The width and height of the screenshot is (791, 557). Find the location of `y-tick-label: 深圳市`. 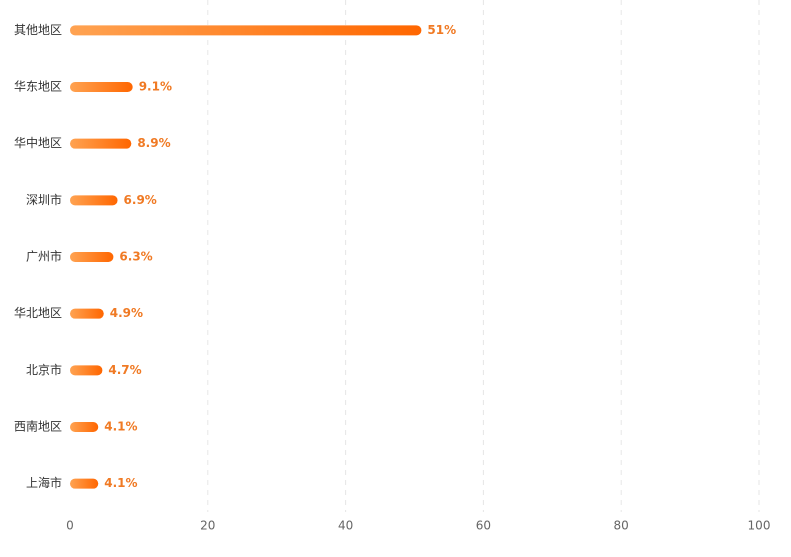

y-tick-label: 深圳市 is located at coordinates (44, 199).